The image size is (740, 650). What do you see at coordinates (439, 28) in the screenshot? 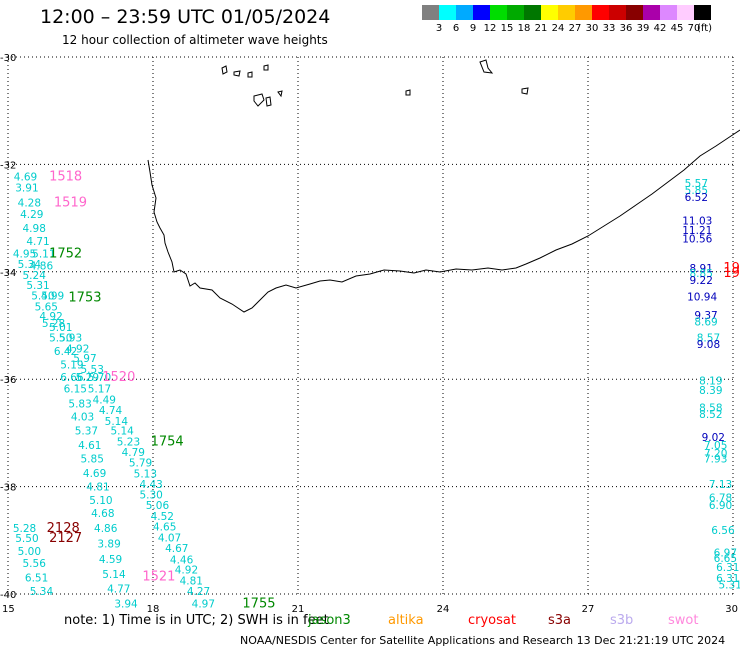
I see `scale-label: 3` at bounding box center [439, 28].